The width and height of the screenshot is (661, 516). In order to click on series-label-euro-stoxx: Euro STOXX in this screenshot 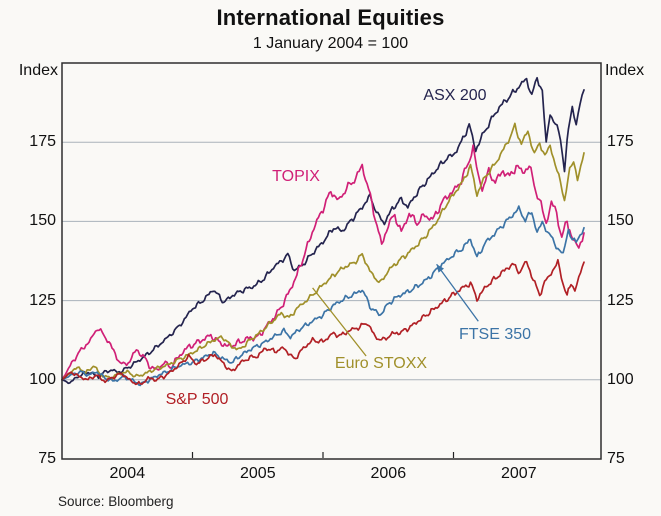, I will do `click(381, 363)`.